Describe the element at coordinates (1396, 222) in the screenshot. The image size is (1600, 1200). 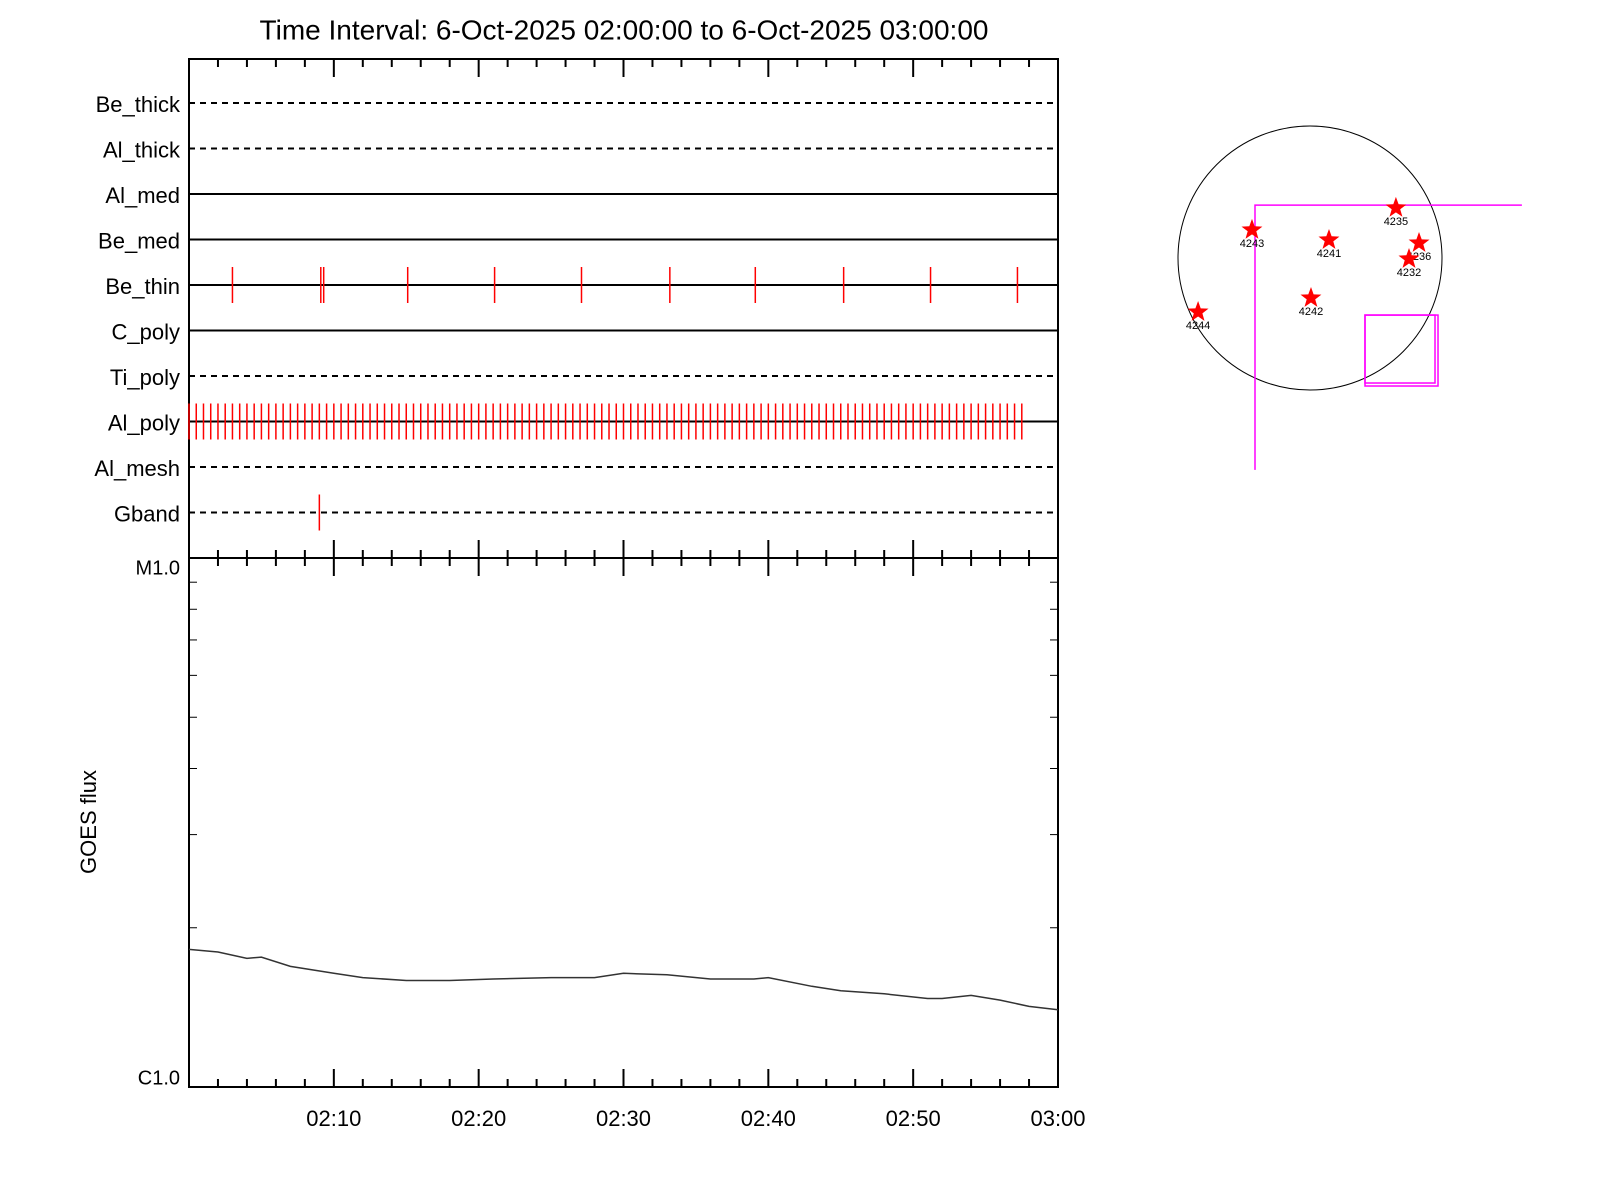
I see `active-region-label: 4235` at that location.